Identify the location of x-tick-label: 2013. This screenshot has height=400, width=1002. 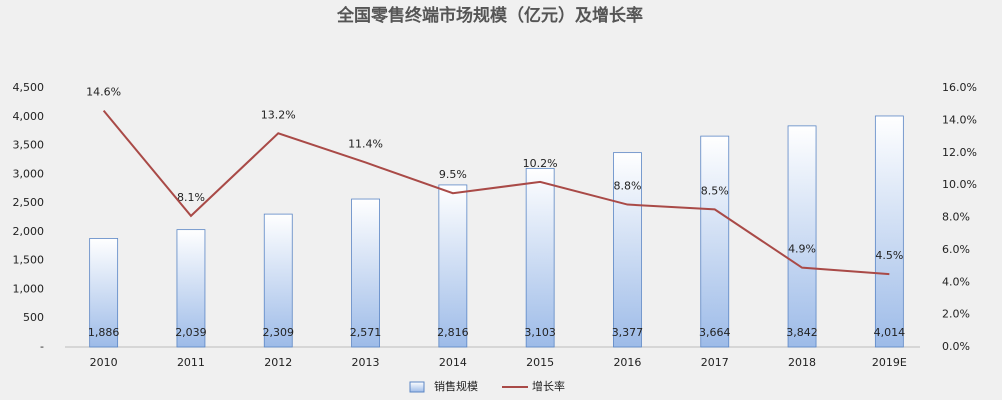
(366, 362).